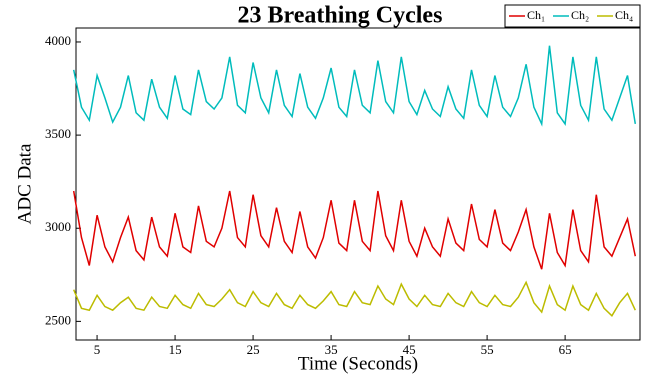  Describe the element at coordinates (58, 319) in the screenshot. I see `y-tick-label: 2500` at that location.